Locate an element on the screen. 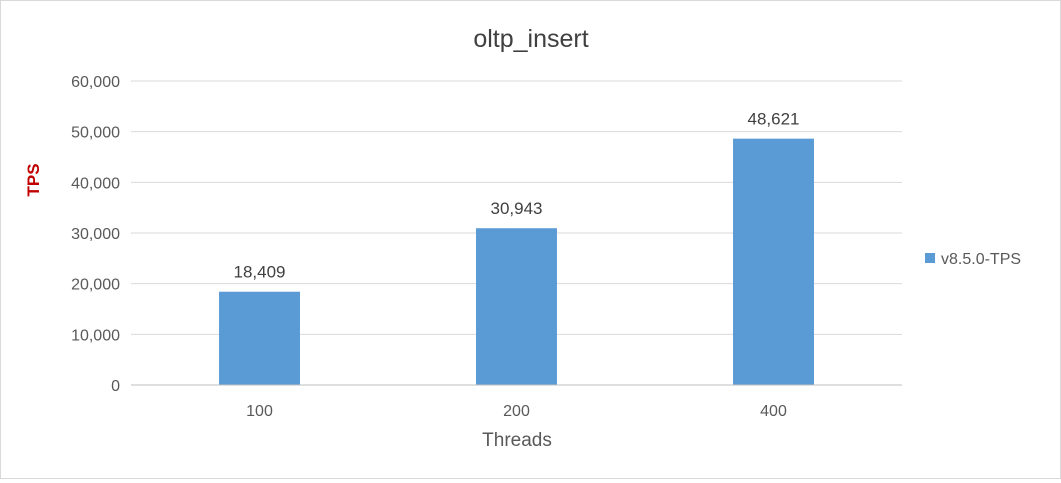 This screenshot has height=483, width=1061. y-axis-tick-labels: 0 10,000 20,000 30,000 40,000 50,000 60,000 is located at coordinates (95, 234).